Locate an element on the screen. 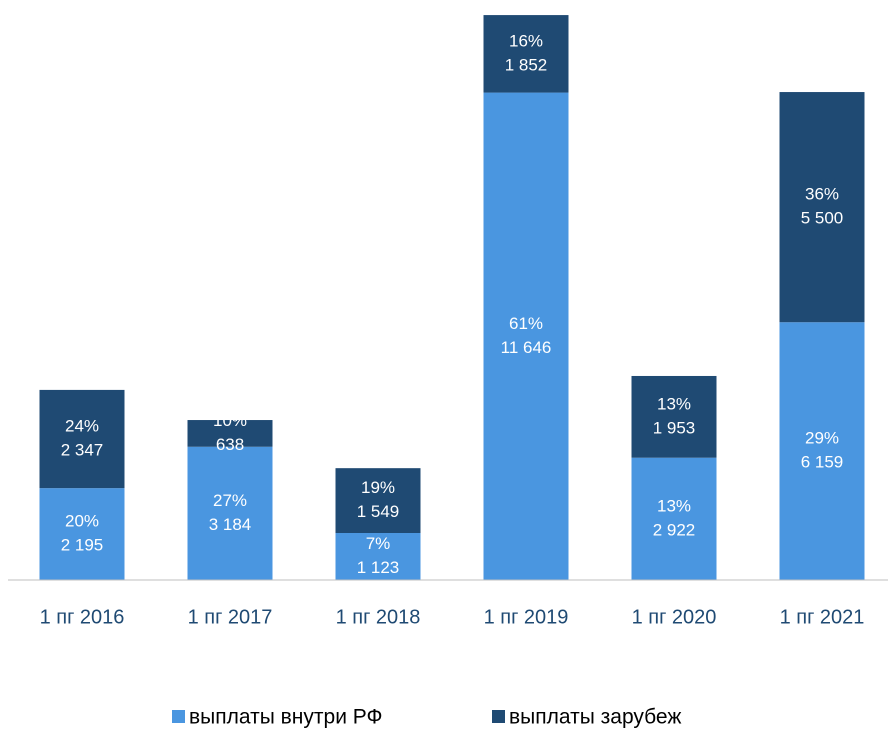 This screenshot has height=729, width=890. value-label: 2 195 is located at coordinates (82, 545).